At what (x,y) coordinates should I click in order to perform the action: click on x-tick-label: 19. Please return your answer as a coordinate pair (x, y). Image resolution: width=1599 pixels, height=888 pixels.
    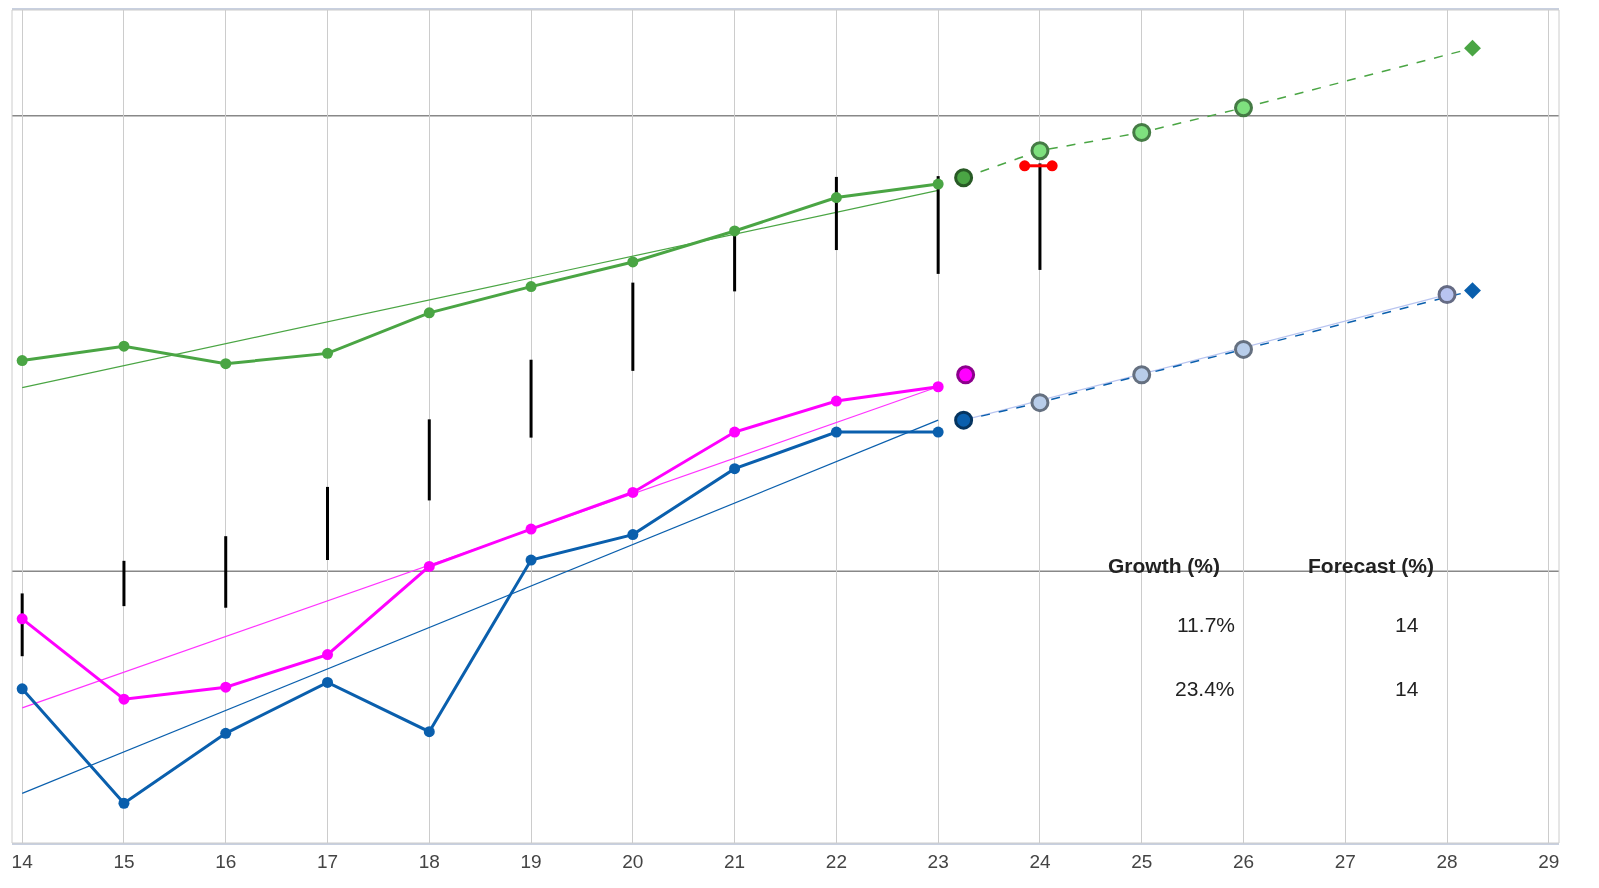
    Looking at the image, I should click on (531, 861).